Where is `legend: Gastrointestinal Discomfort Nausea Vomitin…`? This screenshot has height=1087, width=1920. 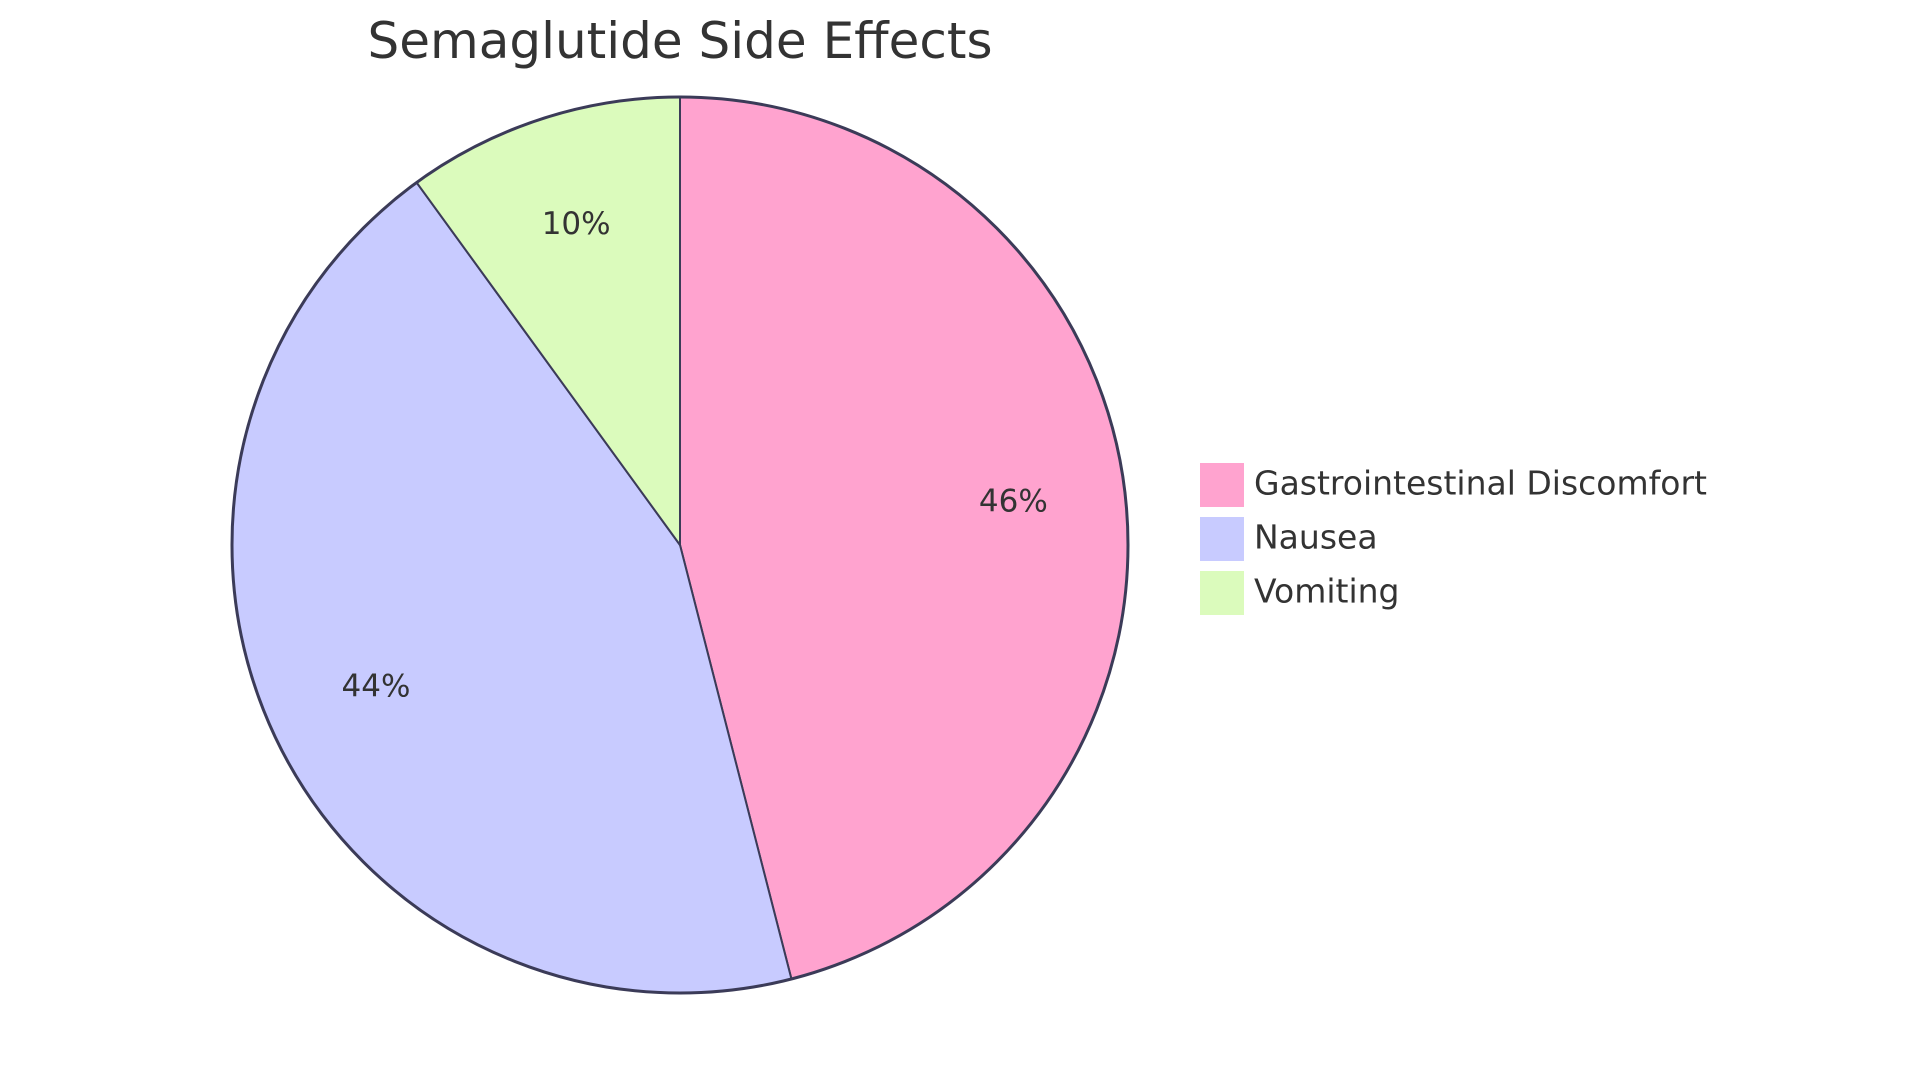
legend: Gastrointestinal Discomfort Nausea Vomitin… is located at coordinates (1453, 539).